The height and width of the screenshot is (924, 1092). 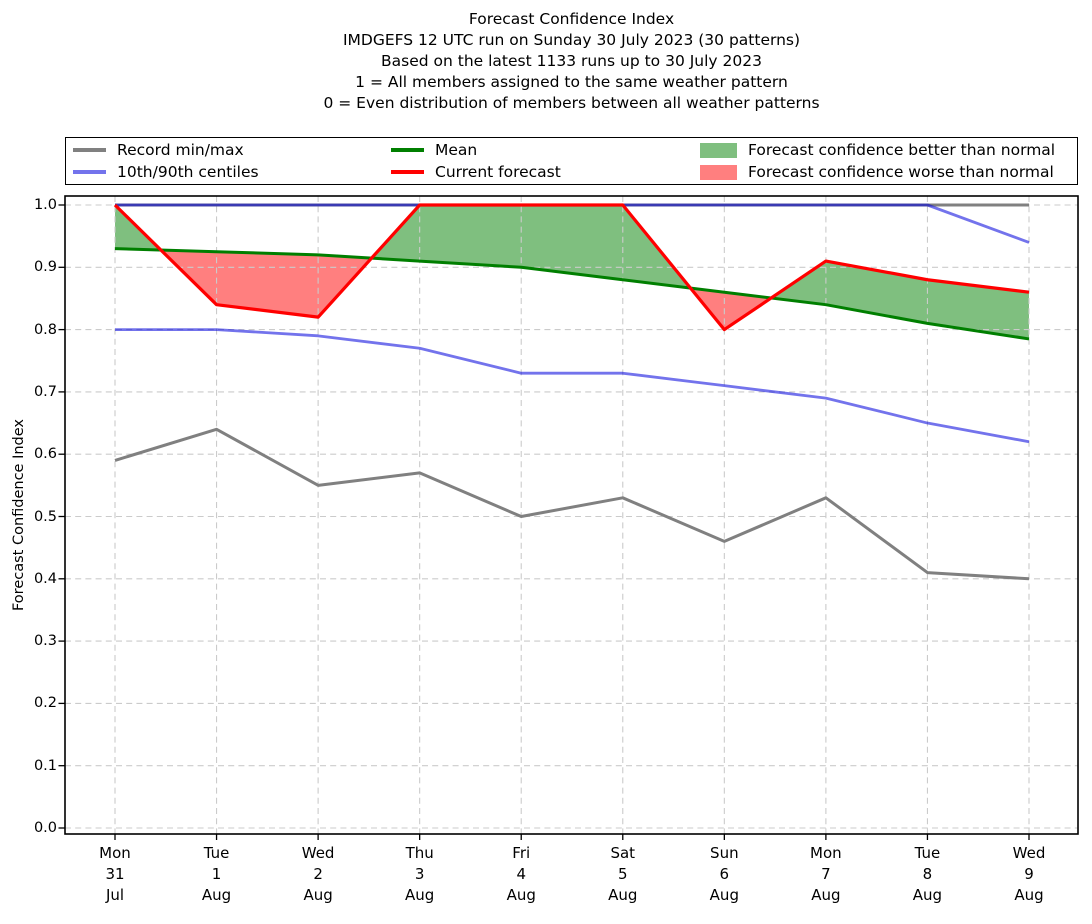 What do you see at coordinates (45, 641) in the screenshot?
I see `y-tick-label: 0.3` at bounding box center [45, 641].